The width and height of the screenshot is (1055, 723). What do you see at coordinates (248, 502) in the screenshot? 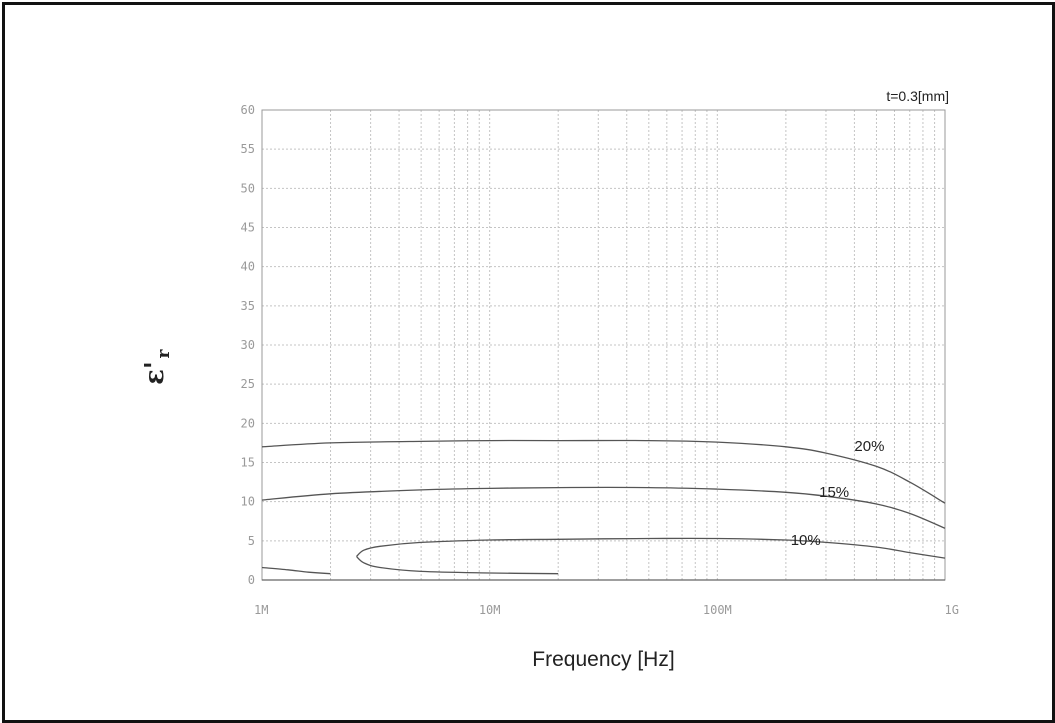
I see `y-tick-label: 10` at bounding box center [248, 502].